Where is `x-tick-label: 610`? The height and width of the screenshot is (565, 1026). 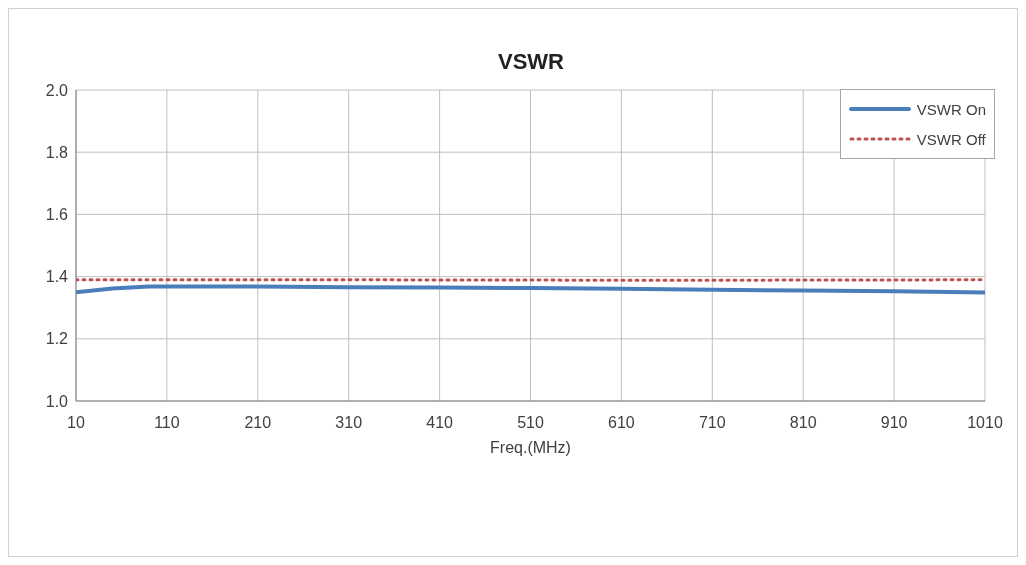
x-tick-label: 610 is located at coordinates (621, 423).